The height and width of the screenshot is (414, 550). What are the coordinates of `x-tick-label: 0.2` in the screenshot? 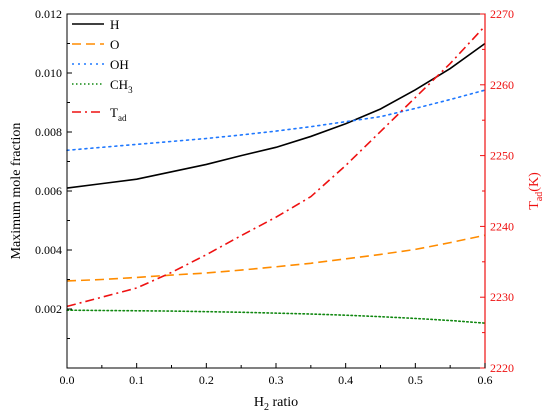 It's located at (206, 380).